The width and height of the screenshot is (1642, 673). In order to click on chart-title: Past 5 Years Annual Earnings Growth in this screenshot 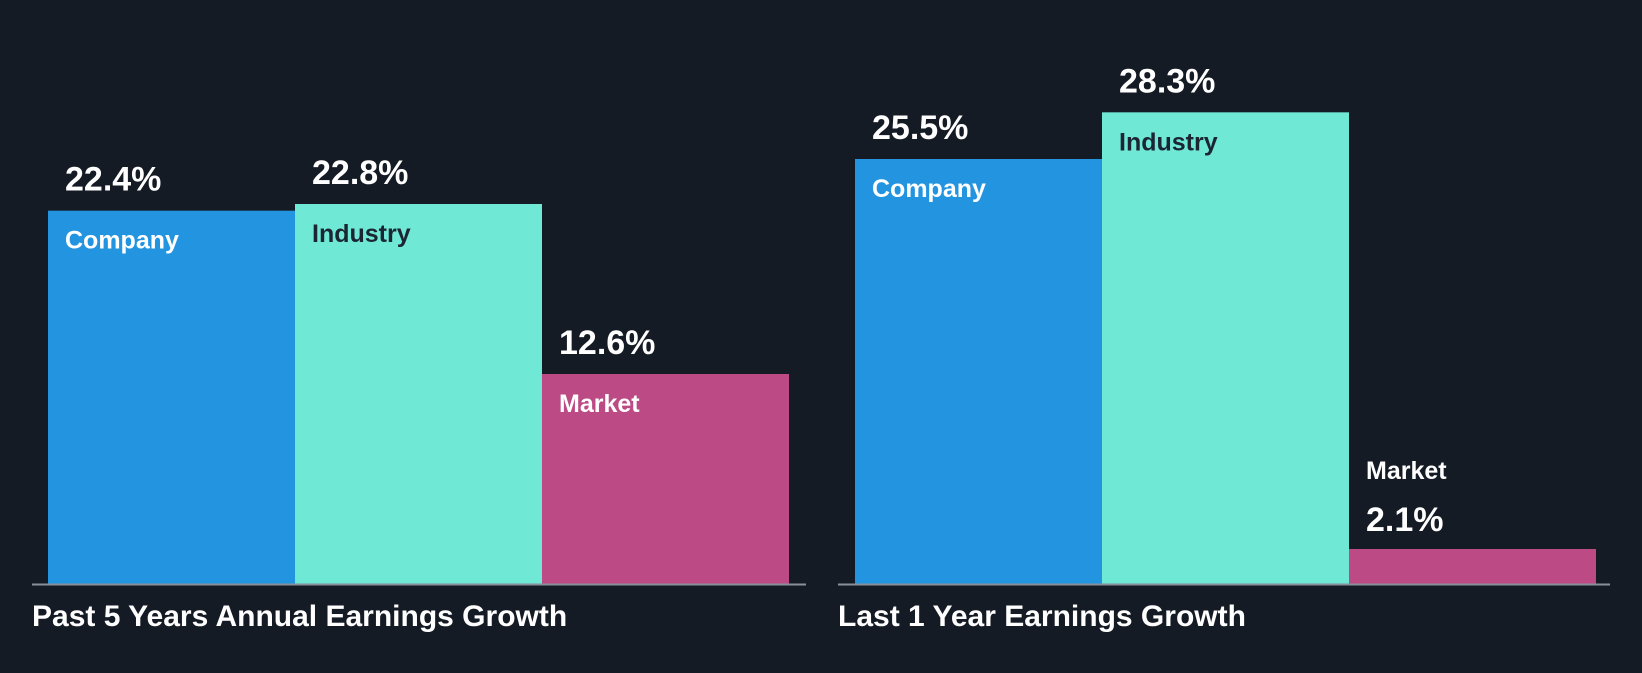, I will do `click(299, 616)`.